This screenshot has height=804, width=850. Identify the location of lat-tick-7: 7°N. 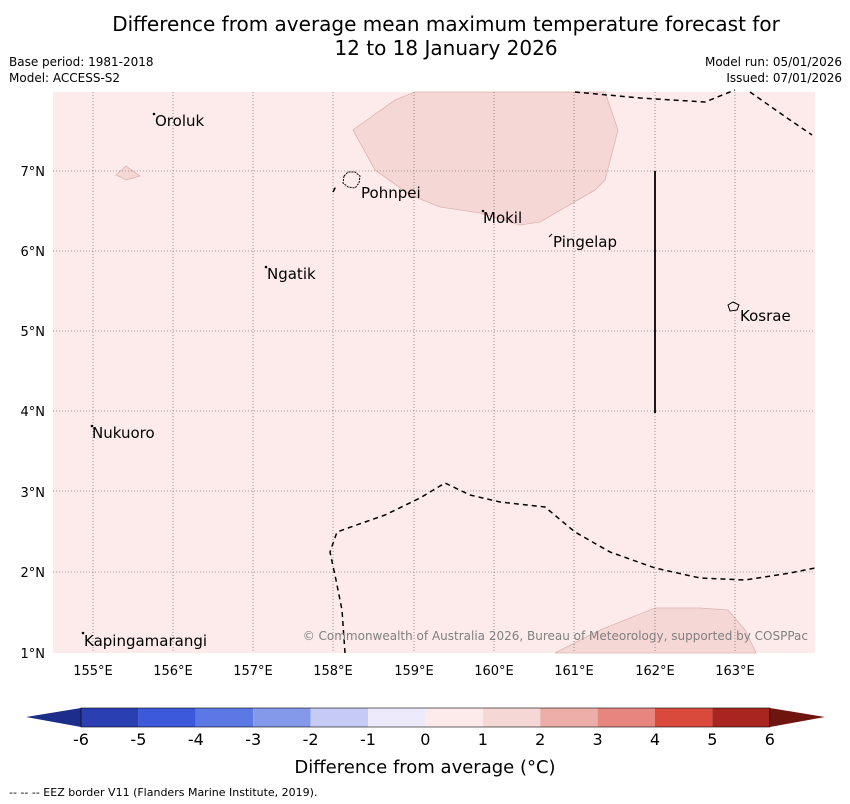
(33, 172).